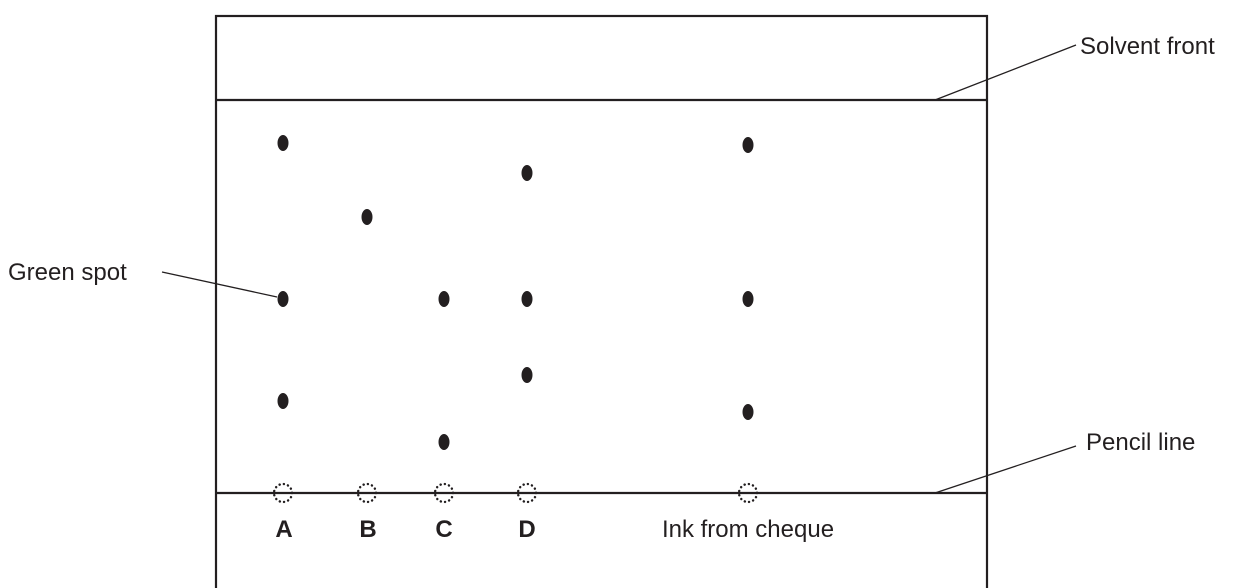 This screenshot has height=588, width=1250. Describe the element at coordinates (444, 493) in the screenshot. I see `lane-c-origin` at that location.